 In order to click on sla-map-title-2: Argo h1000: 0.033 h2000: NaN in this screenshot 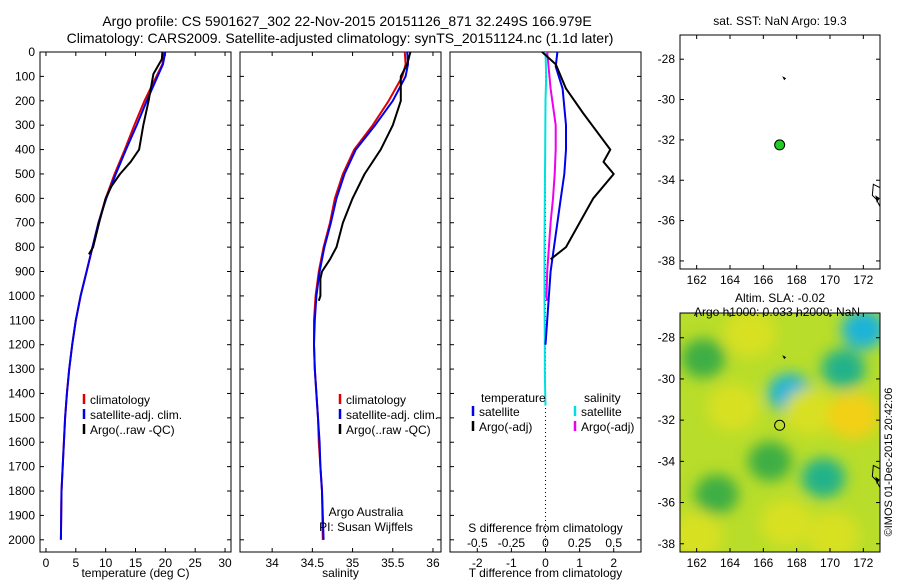, I will do `click(777, 312)`.